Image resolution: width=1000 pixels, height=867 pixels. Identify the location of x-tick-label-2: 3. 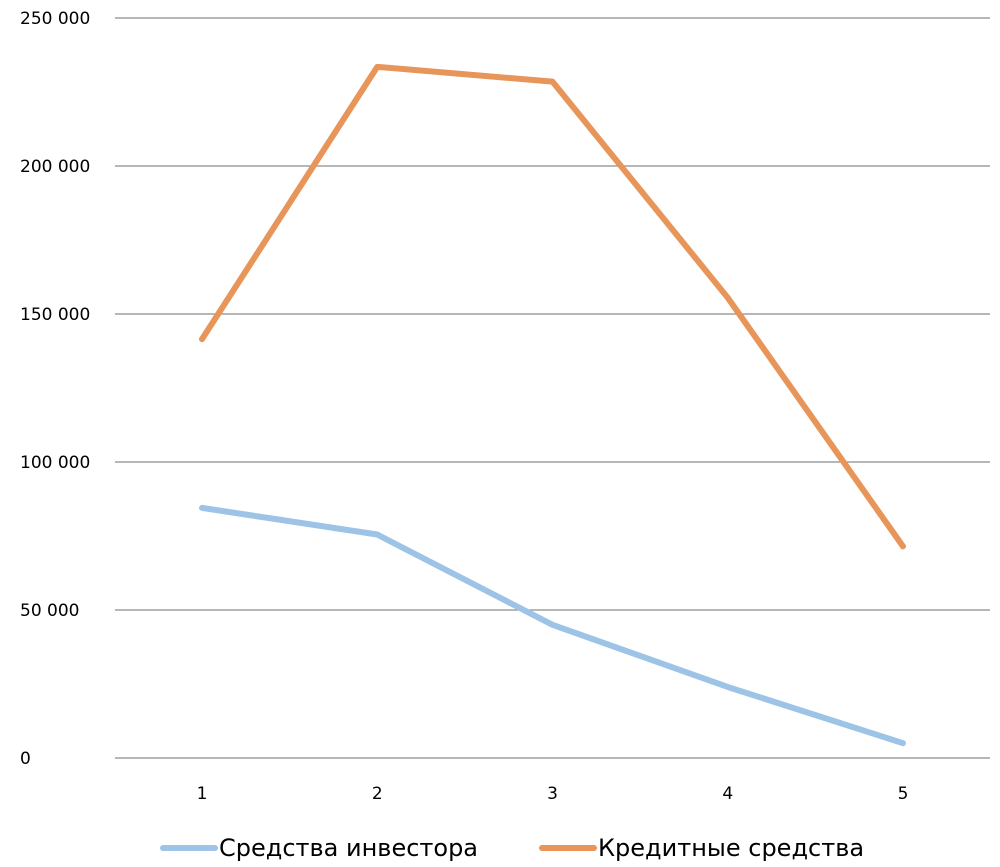
(552, 794).